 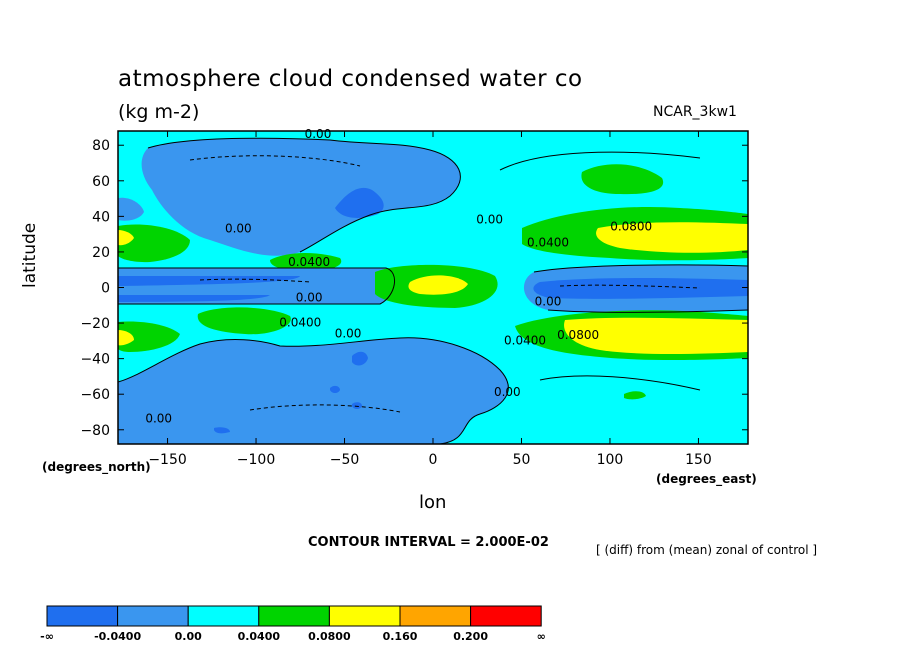 What do you see at coordinates (30, 255) in the screenshot?
I see `y-axis-label: latitude` at bounding box center [30, 255].